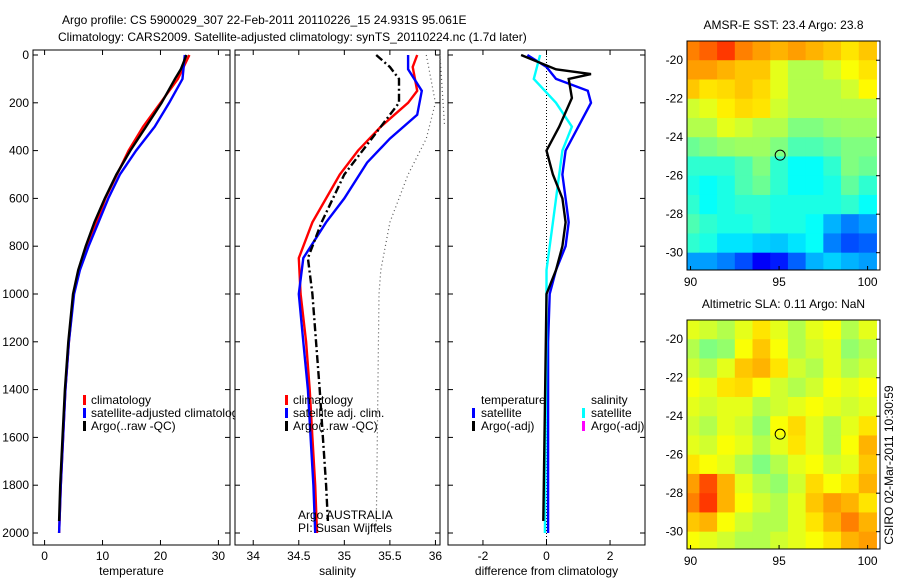 This screenshot has height=580, width=900. Describe the element at coordinates (19, 198) in the screenshot. I see `y-tick-label: 600` at that location.